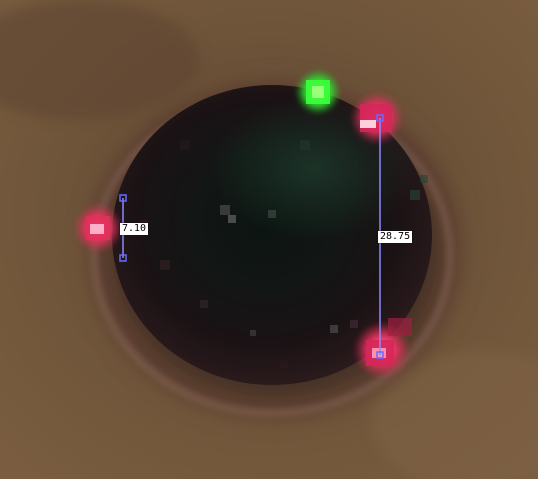 The height and width of the screenshot is (479, 538). Describe the element at coordinates (134, 229) in the screenshot. I see `measurement-label-1: 7.10` at that location.